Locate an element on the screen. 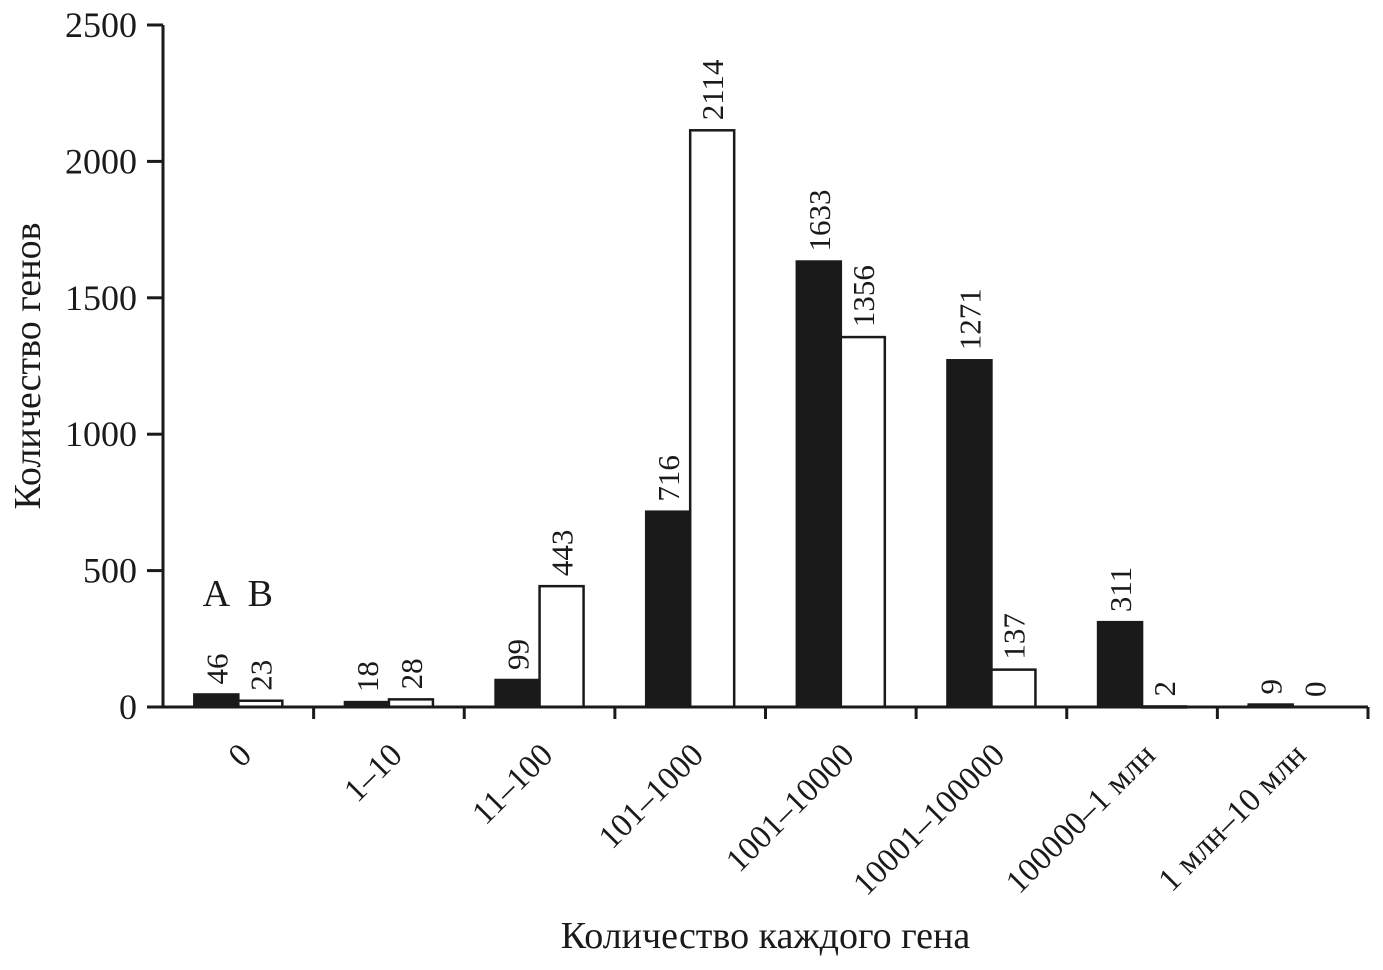  value-label: 99 is located at coordinates (518, 654).